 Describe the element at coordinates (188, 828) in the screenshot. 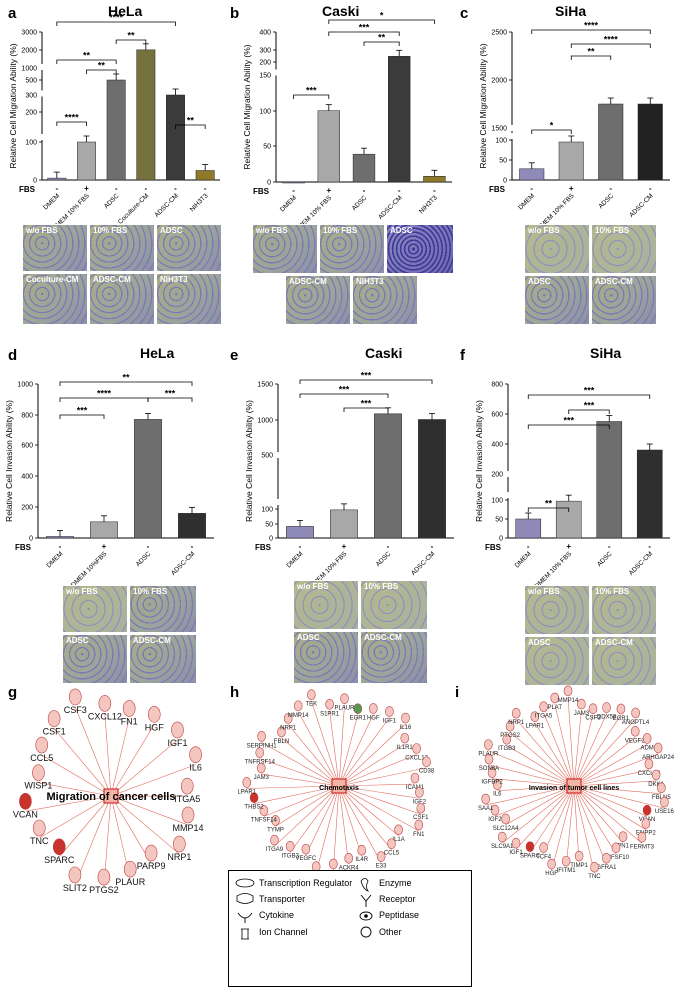

I see `gene-label: MMP14` at that location.